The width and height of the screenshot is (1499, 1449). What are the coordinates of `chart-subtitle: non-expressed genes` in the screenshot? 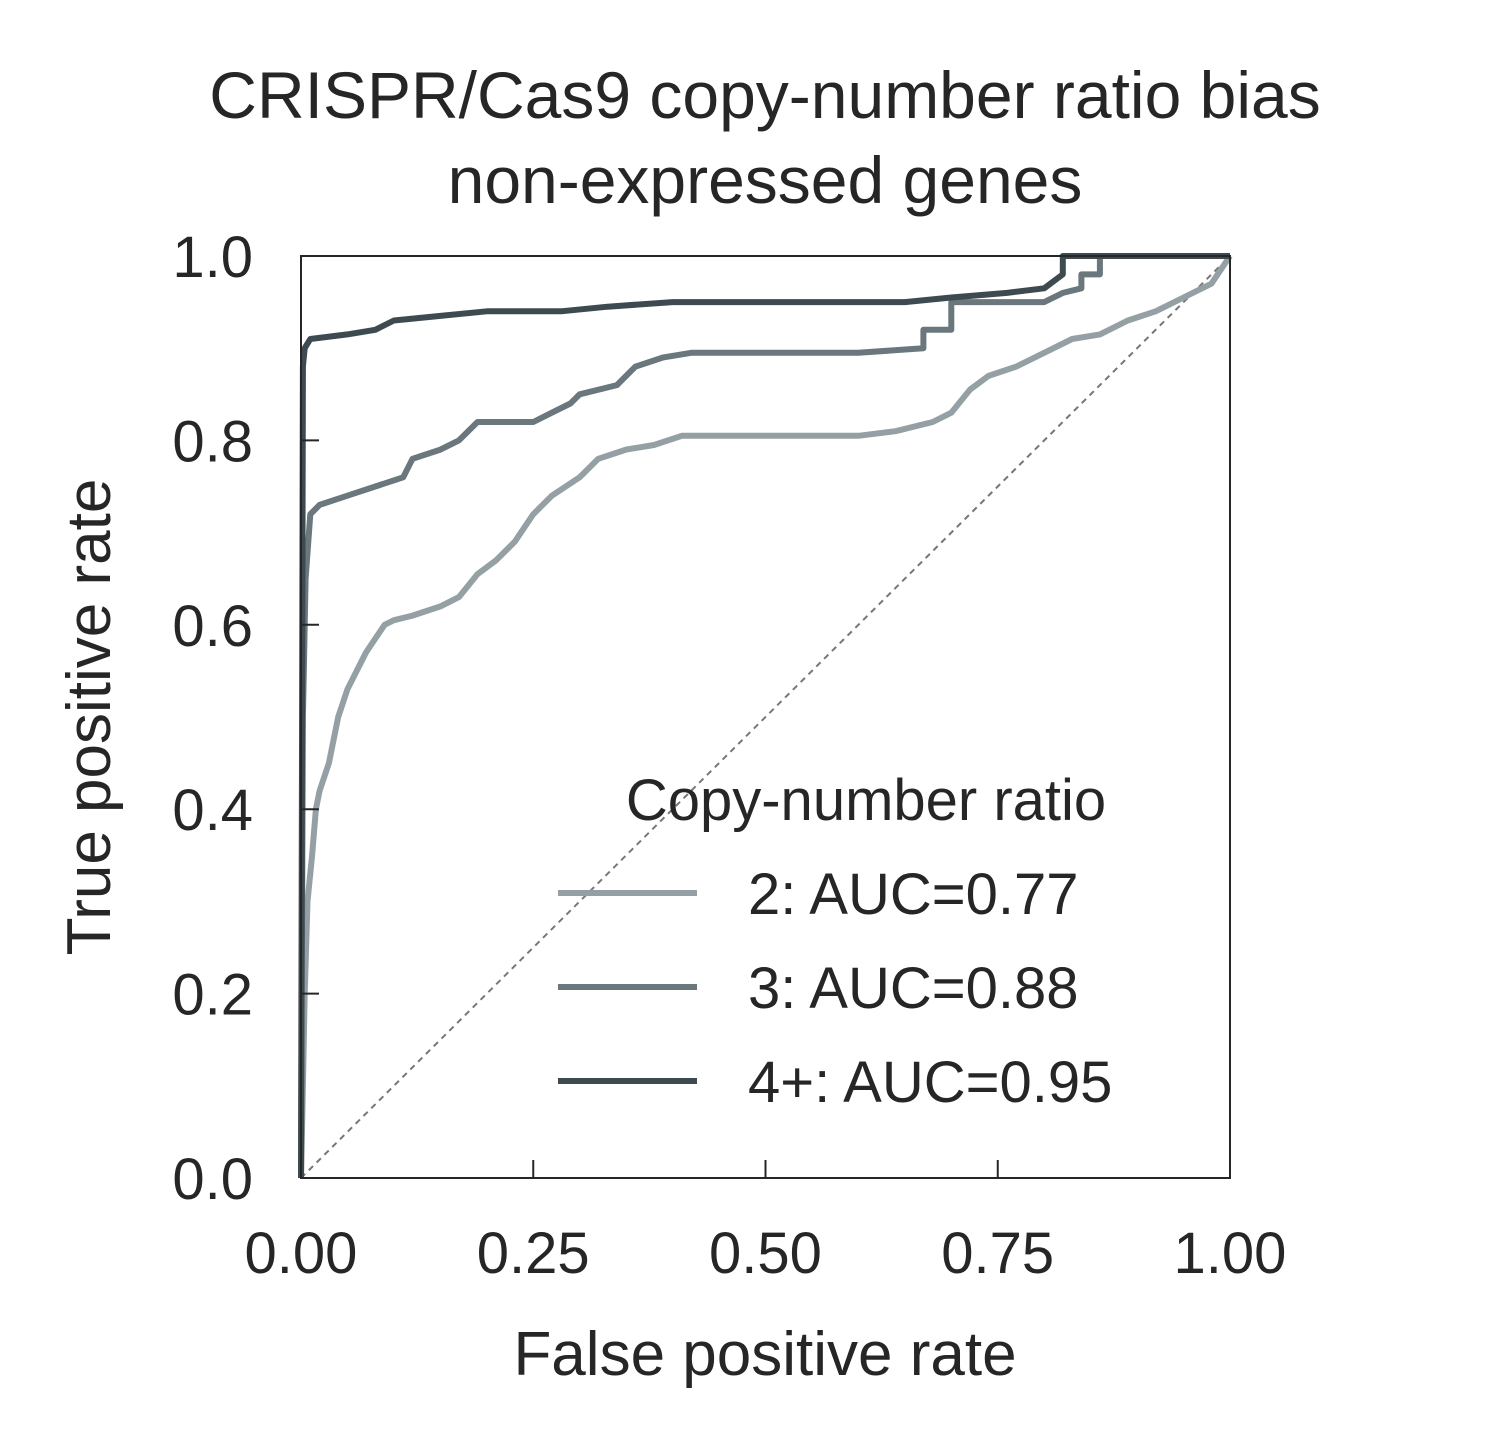 It's located at (765, 180).